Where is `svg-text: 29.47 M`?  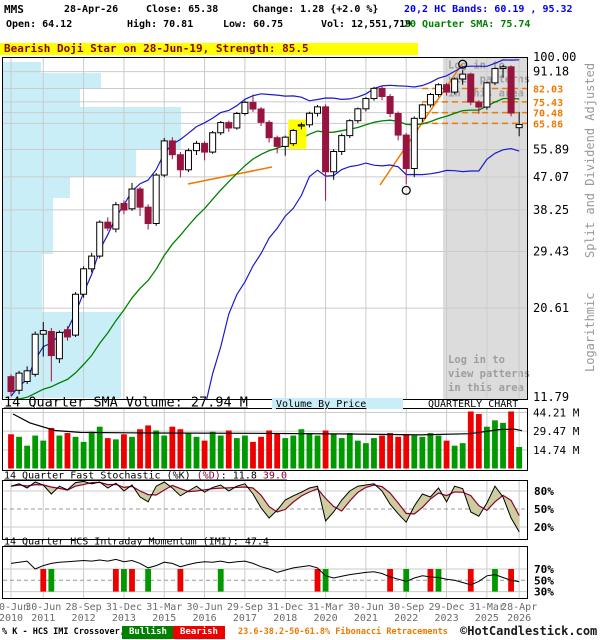
svg-text: 29.47 M is located at coordinates (556, 431).